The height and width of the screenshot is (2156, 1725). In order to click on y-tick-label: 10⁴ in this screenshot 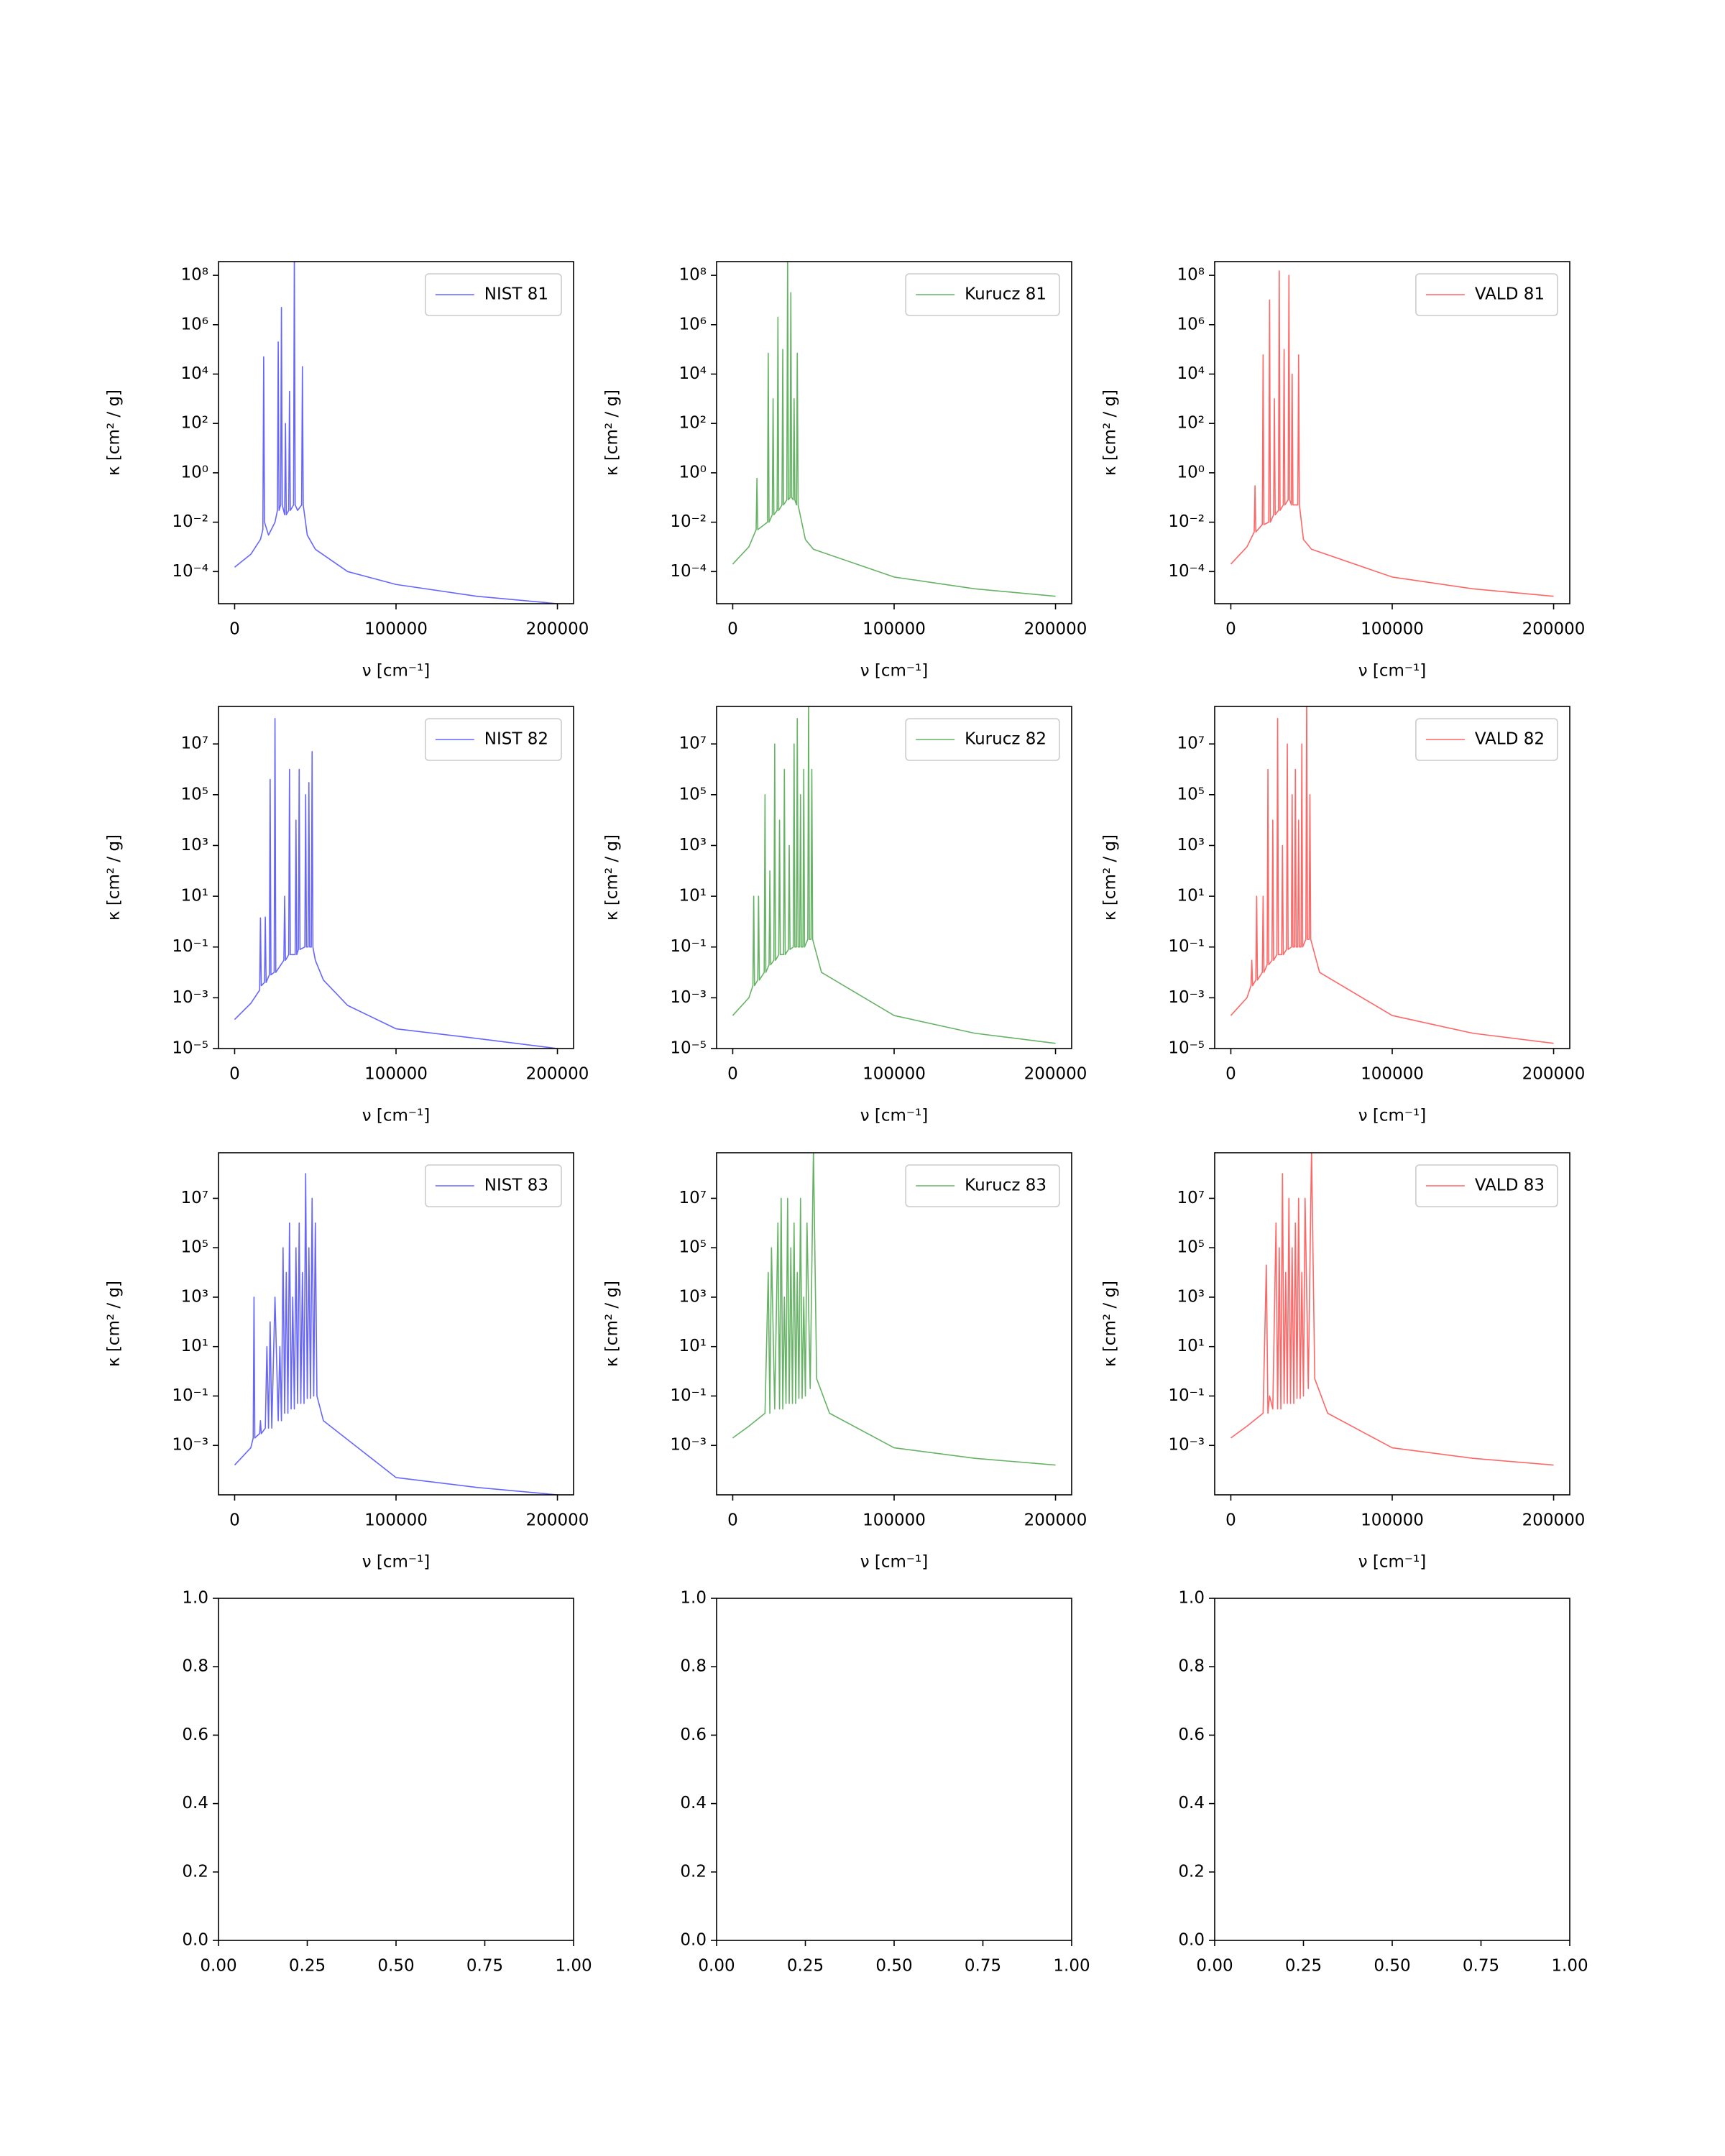, I will do `click(693, 374)`.